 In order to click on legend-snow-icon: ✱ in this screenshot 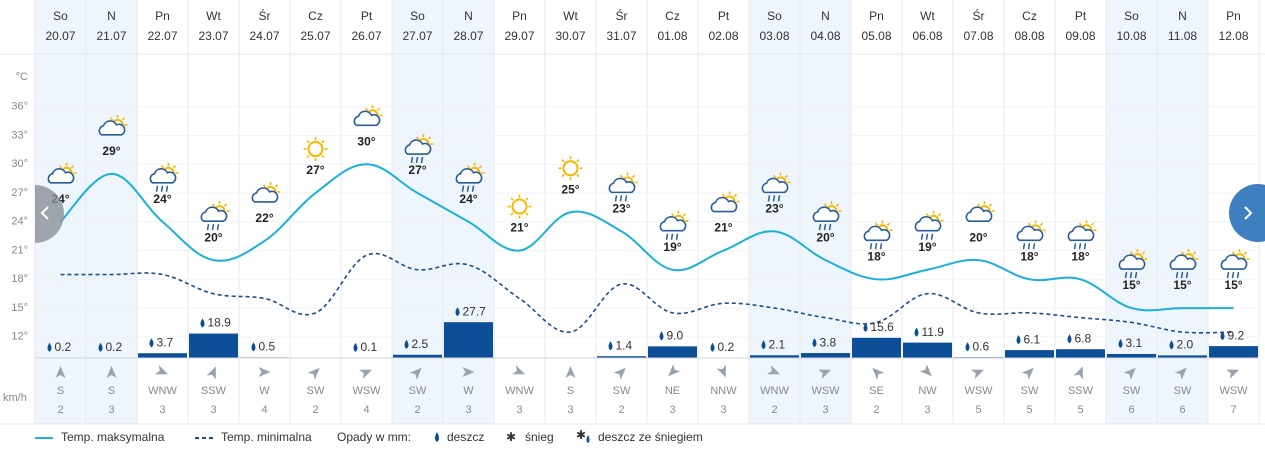, I will do `click(511, 437)`.